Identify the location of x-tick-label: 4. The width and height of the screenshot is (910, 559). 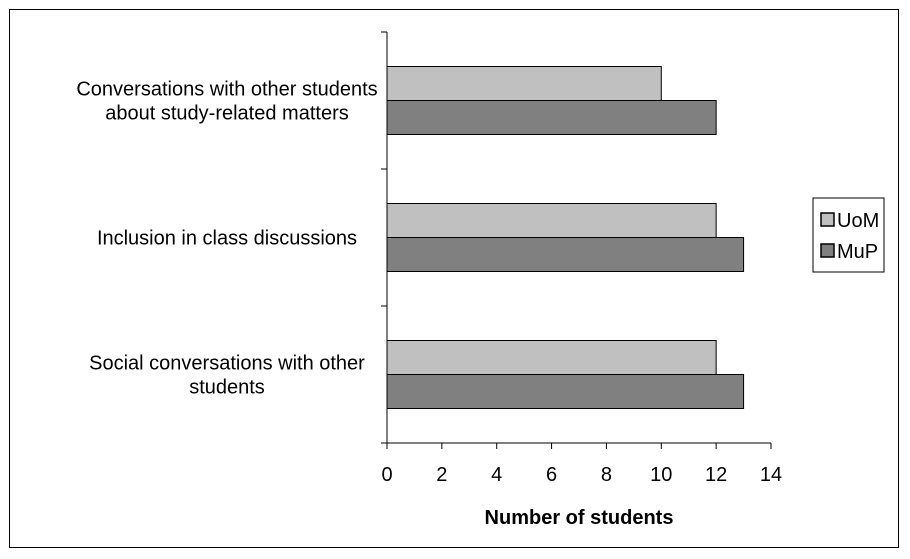
(496, 475).